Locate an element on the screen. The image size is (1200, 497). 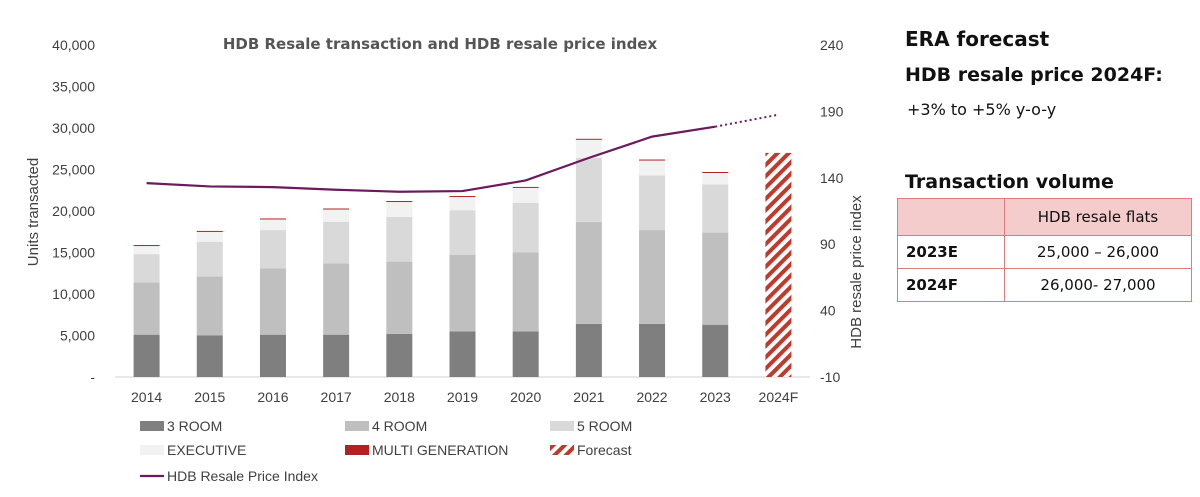
era-forecast-range: +3% to +5% y-o-y is located at coordinates (982, 109).